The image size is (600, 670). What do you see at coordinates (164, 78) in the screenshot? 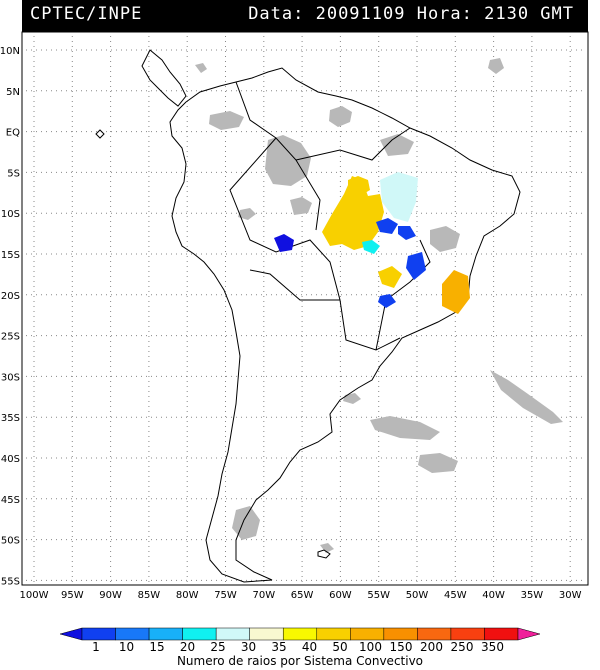
I see `central-america-outline` at bounding box center [164, 78].